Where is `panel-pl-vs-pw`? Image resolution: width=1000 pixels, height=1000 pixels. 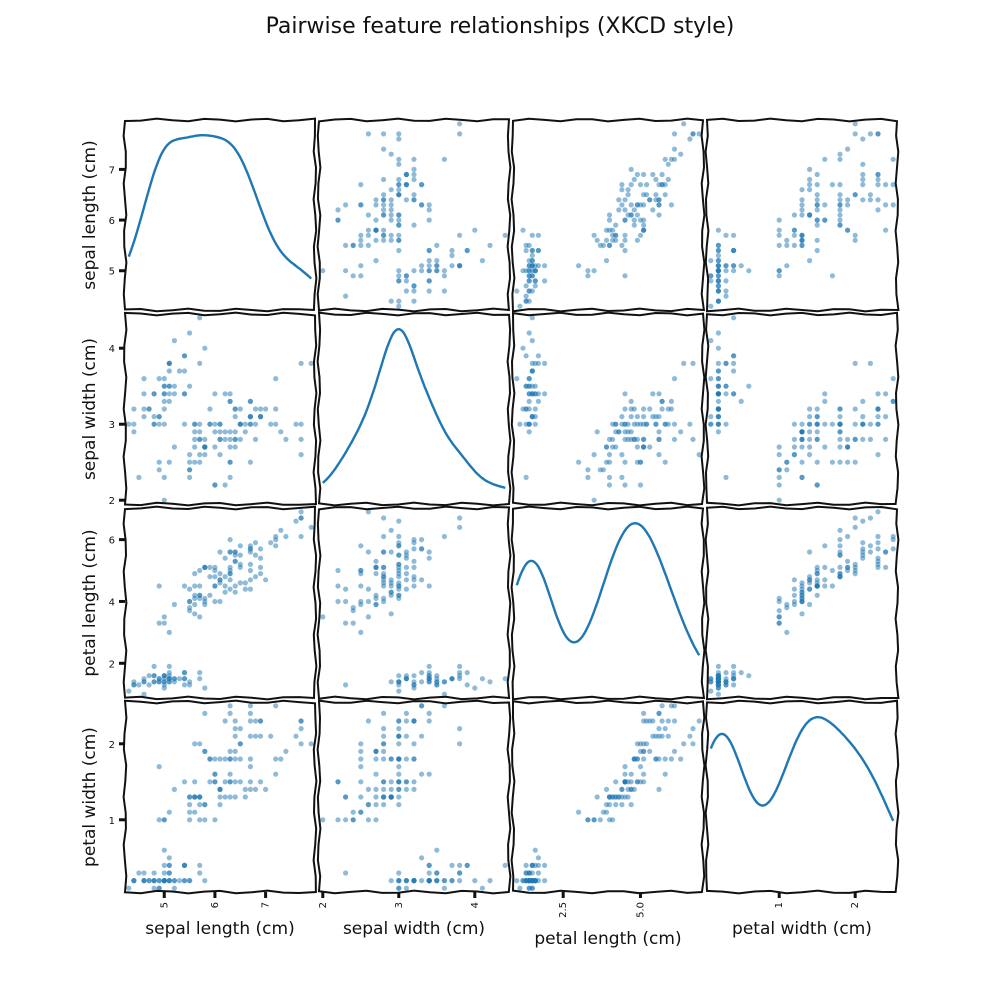 panel-pl-vs-pw is located at coordinates (802, 603).